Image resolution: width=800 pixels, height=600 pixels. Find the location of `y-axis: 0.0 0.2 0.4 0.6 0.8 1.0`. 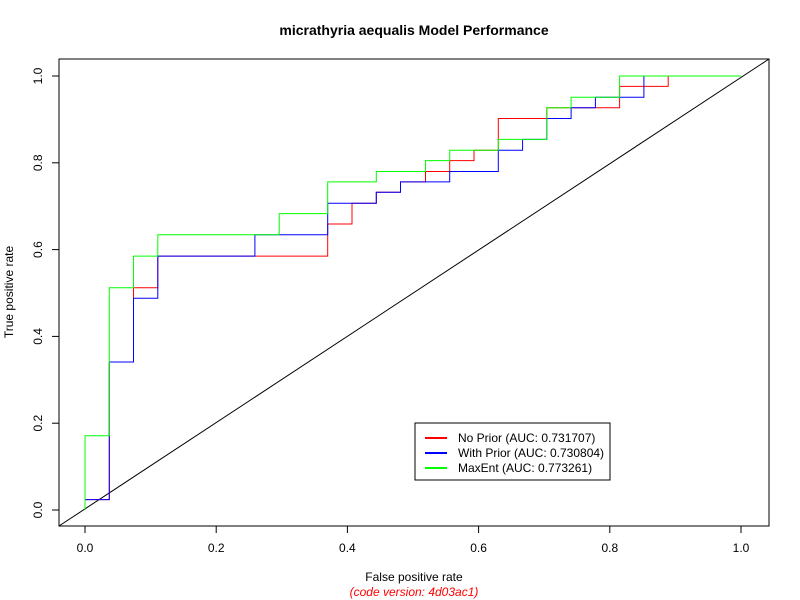

y-axis: 0.0 0.2 0.4 0.6 0.8 1.0 is located at coordinates (45, 292).